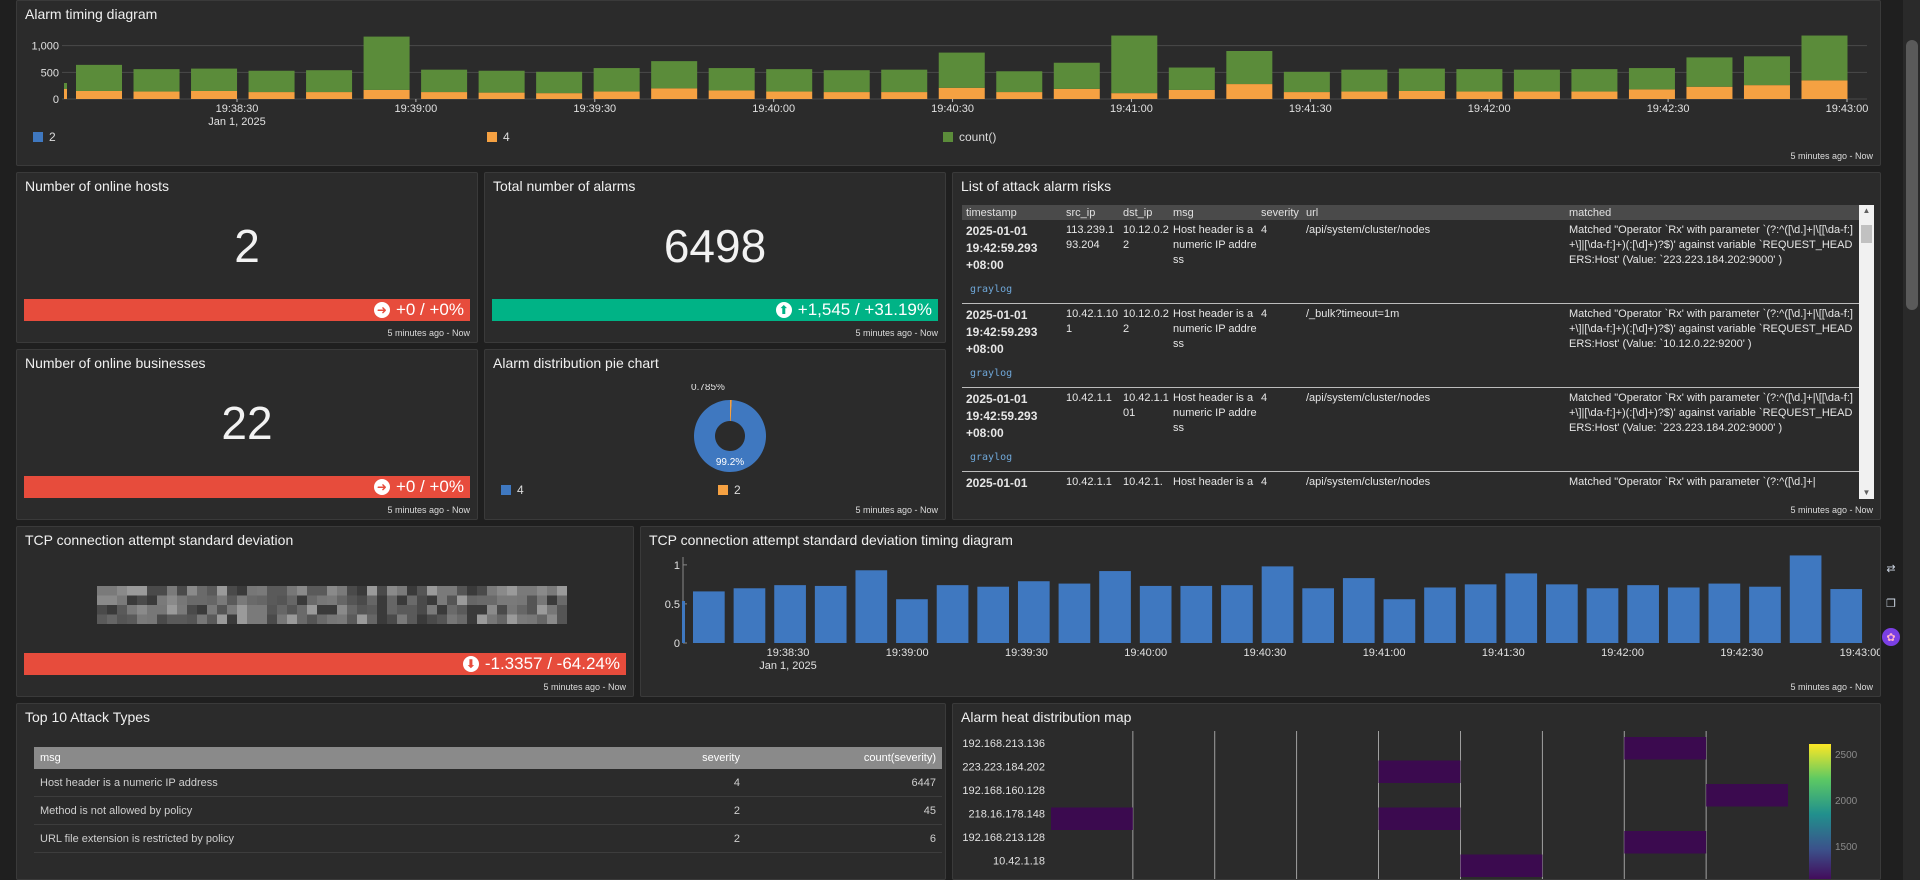 Image resolution: width=1920 pixels, height=880 pixels. Describe the element at coordinates (1090, 237) in the screenshot. I see `cell-src-ip: 113.239.193.204` at that location.